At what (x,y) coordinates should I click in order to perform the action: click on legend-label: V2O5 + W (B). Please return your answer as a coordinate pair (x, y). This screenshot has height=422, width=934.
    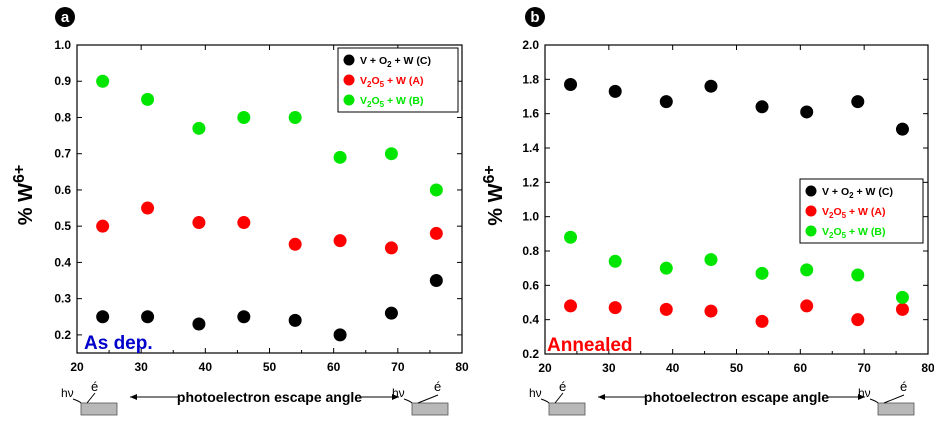
    Looking at the image, I should click on (853, 233).